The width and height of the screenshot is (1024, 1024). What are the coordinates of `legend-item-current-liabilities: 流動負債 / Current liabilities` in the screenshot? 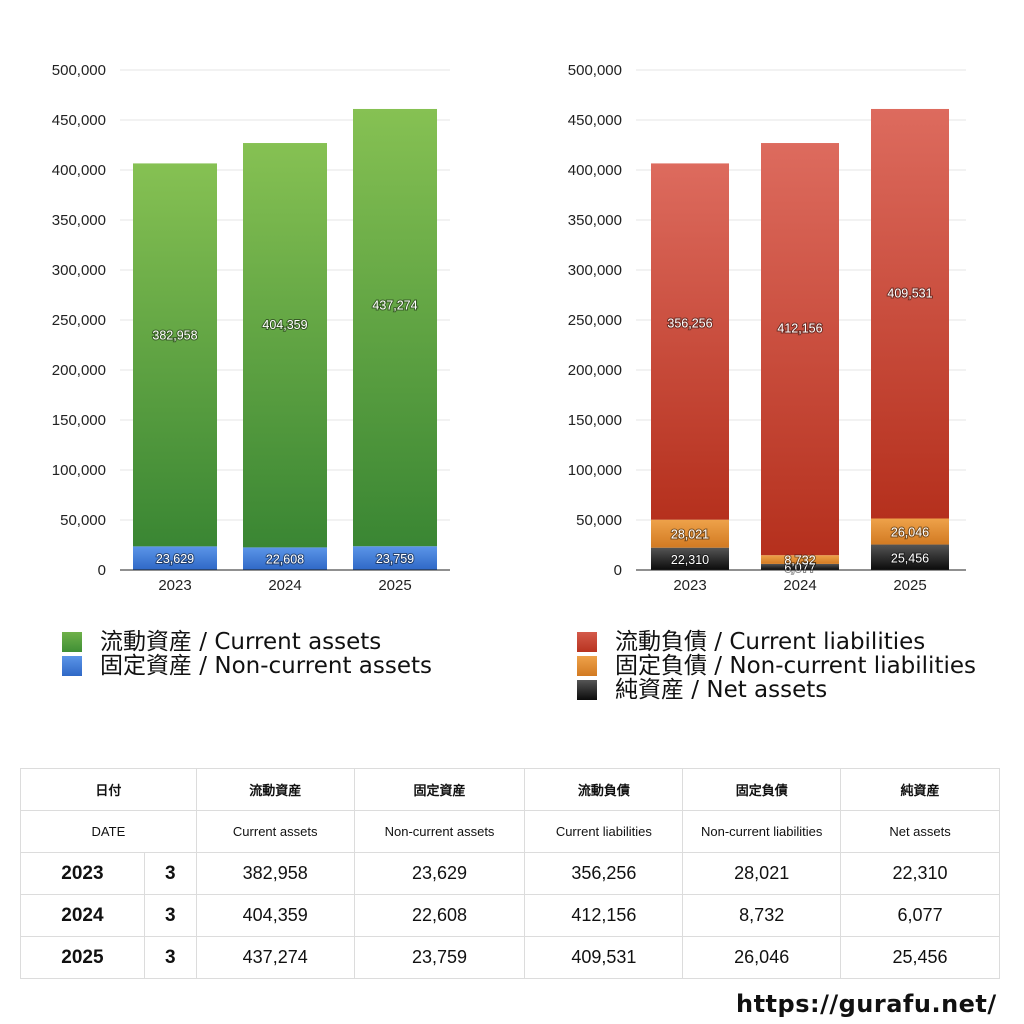 It's located at (776, 642).